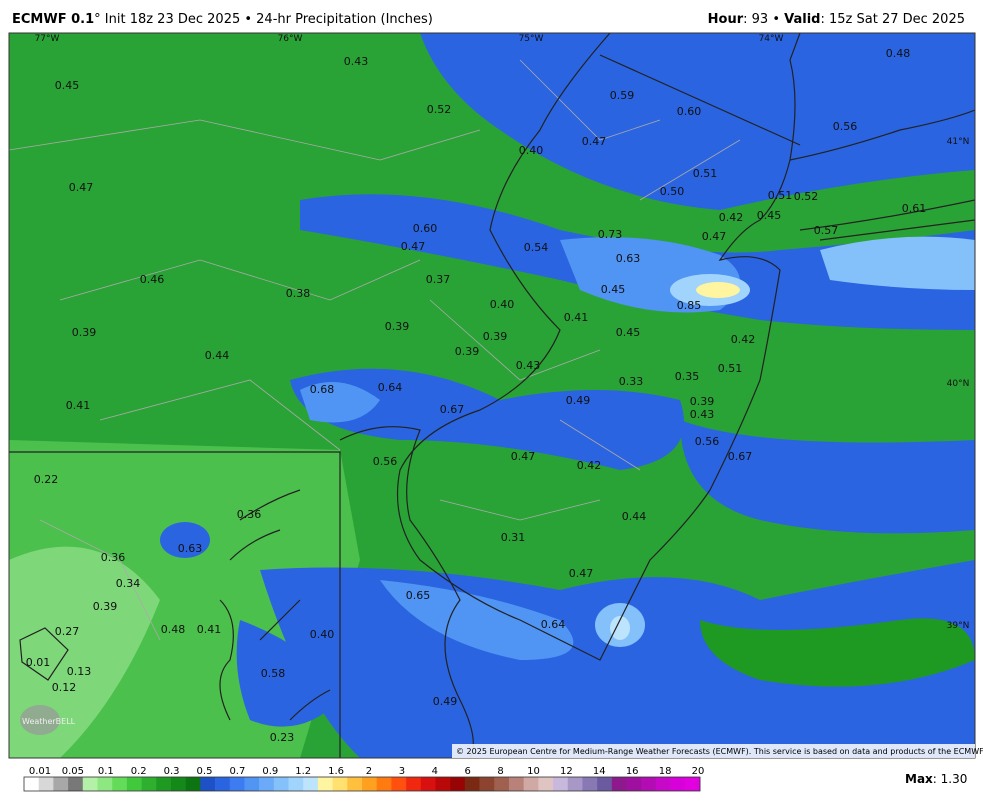  Describe the element at coordinates (152, 279) in the screenshot. I see `precip-label: 0.46` at that location.